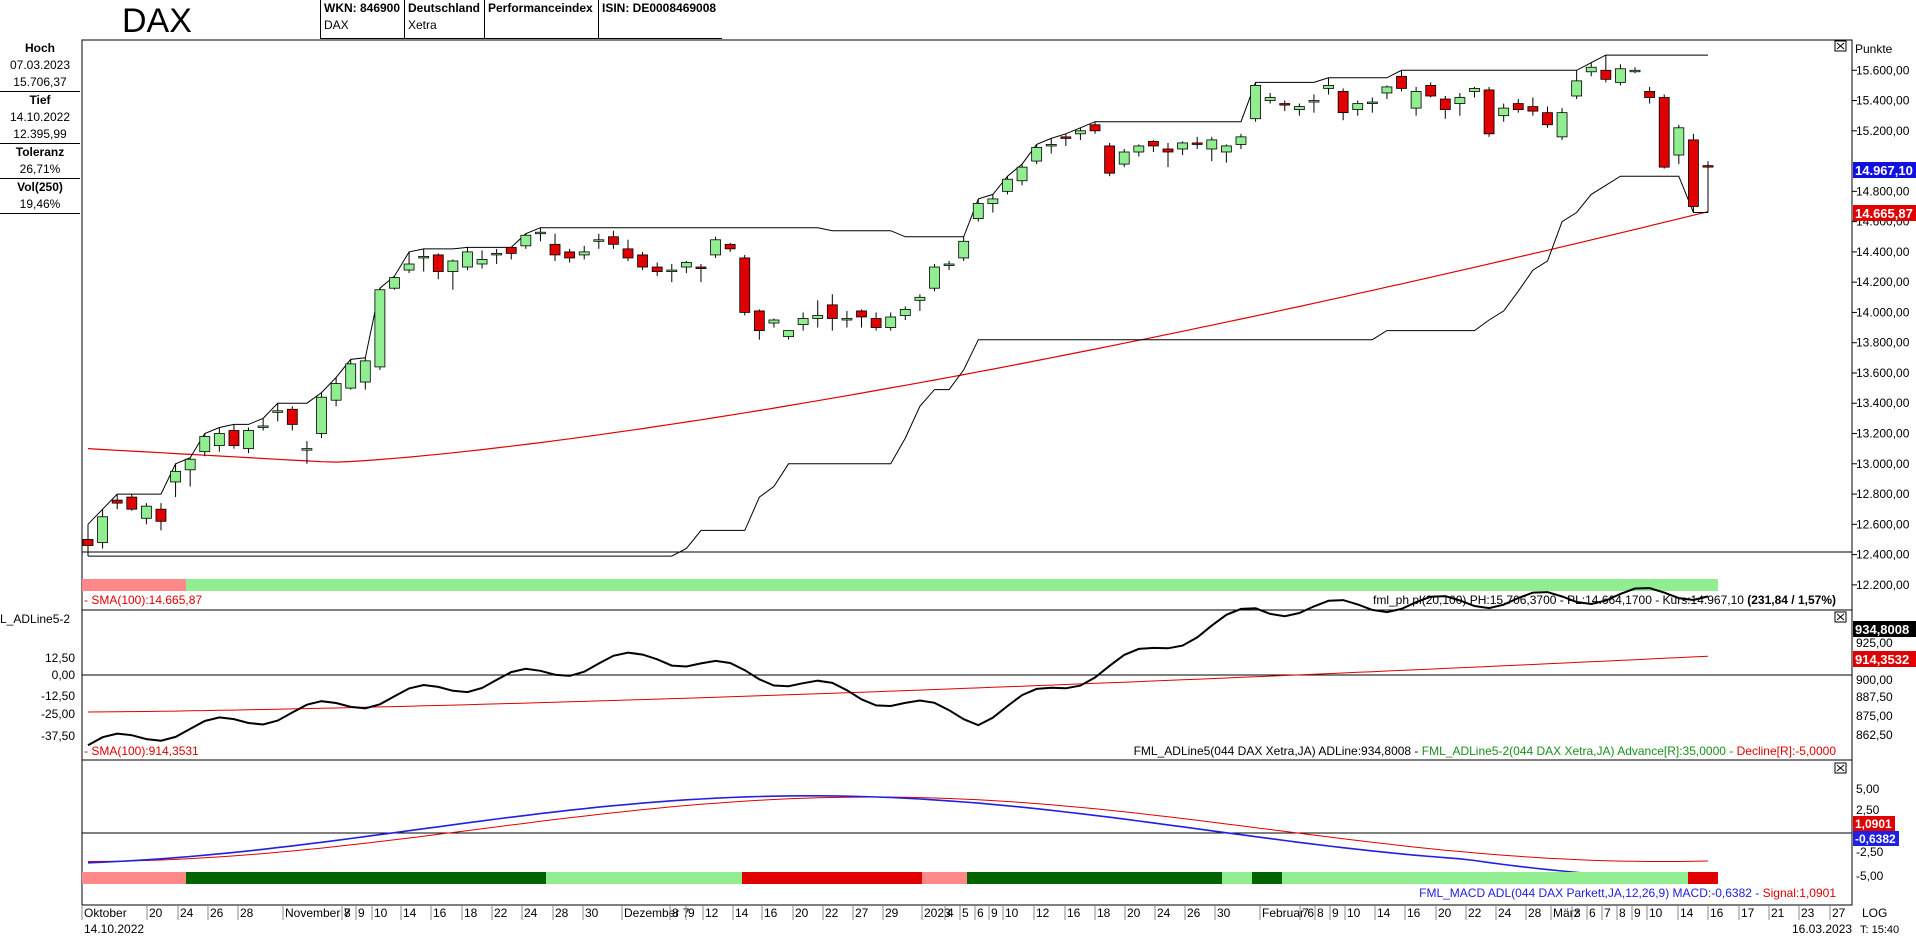 Image resolution: width=1916 pixels, height=938 pixels. What do you see at coordinates (1883, 131) in the screenshot?
I see `y-tick-label: 15.200,00` at bounding box center [1883, 131].